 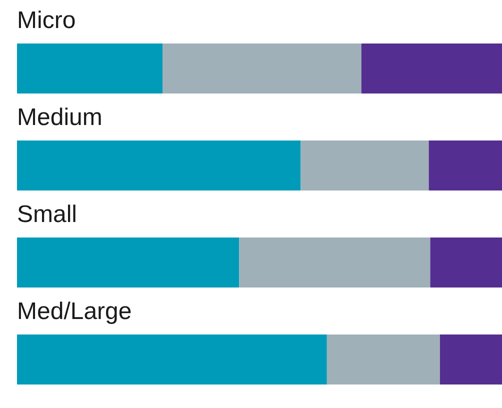 I want to click on y-tick-label: Small, so click(x=47, y=214).